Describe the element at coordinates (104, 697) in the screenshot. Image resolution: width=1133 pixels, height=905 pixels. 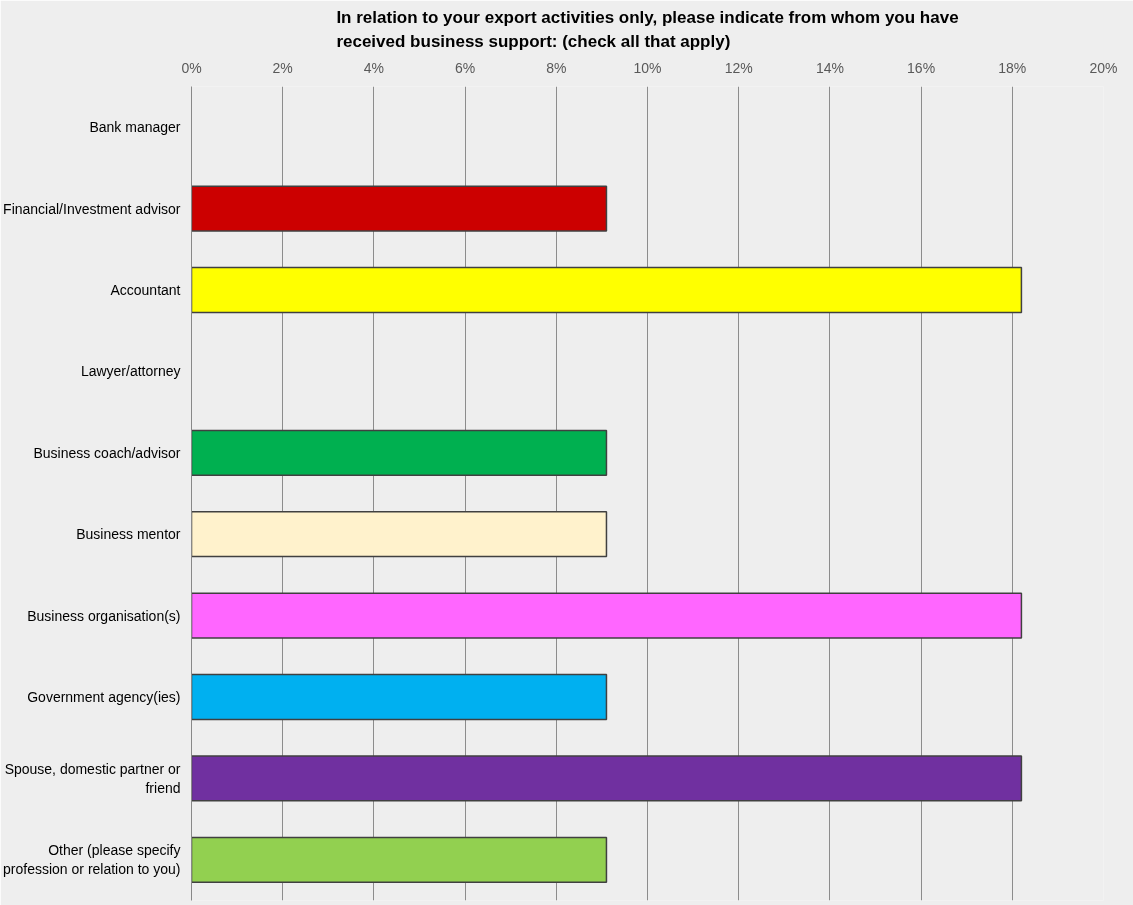
I see `y-tick-label: Government agency(ies)` at that location.